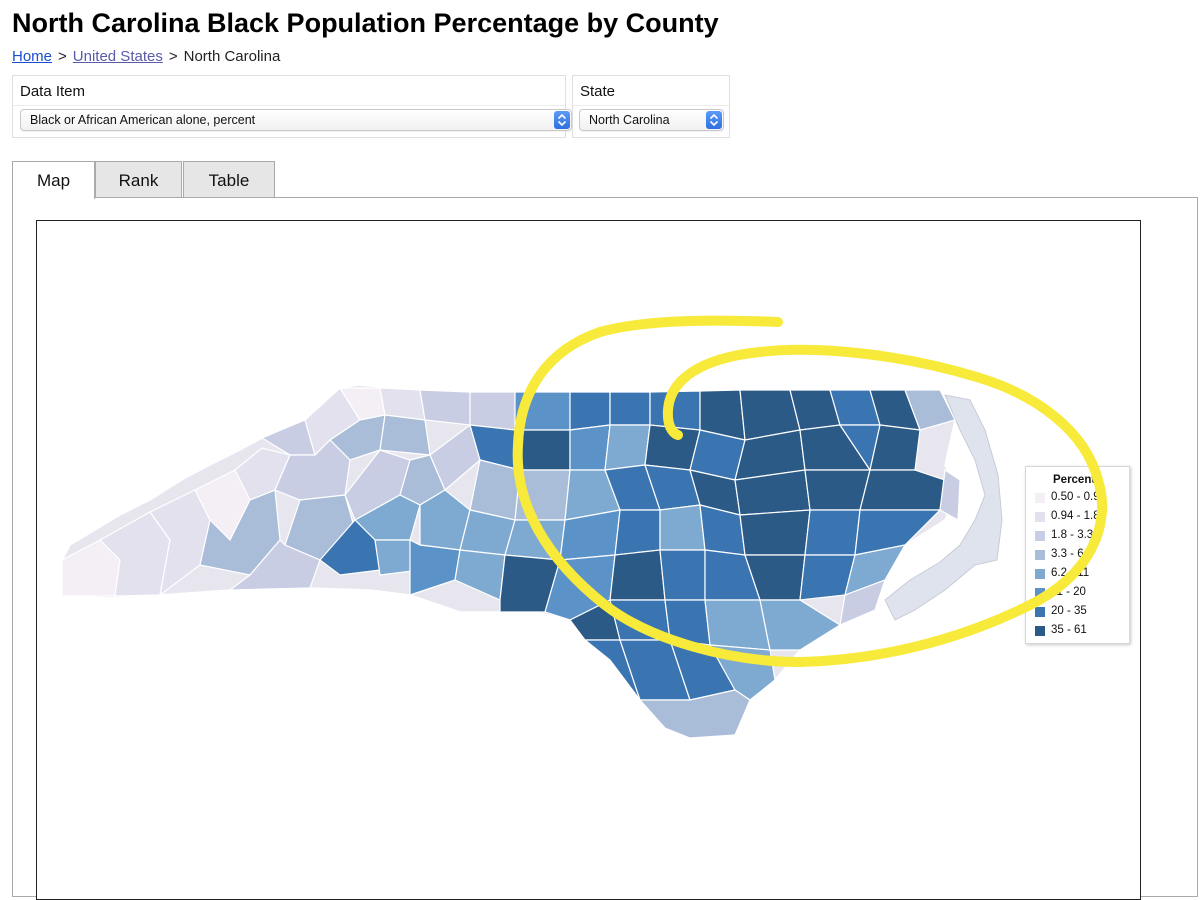  What do you see at coordinates (1078, 497) in the screenshot?
I see `legend-label: 0.50 - 0.94` at bounding box center [1078, 497].